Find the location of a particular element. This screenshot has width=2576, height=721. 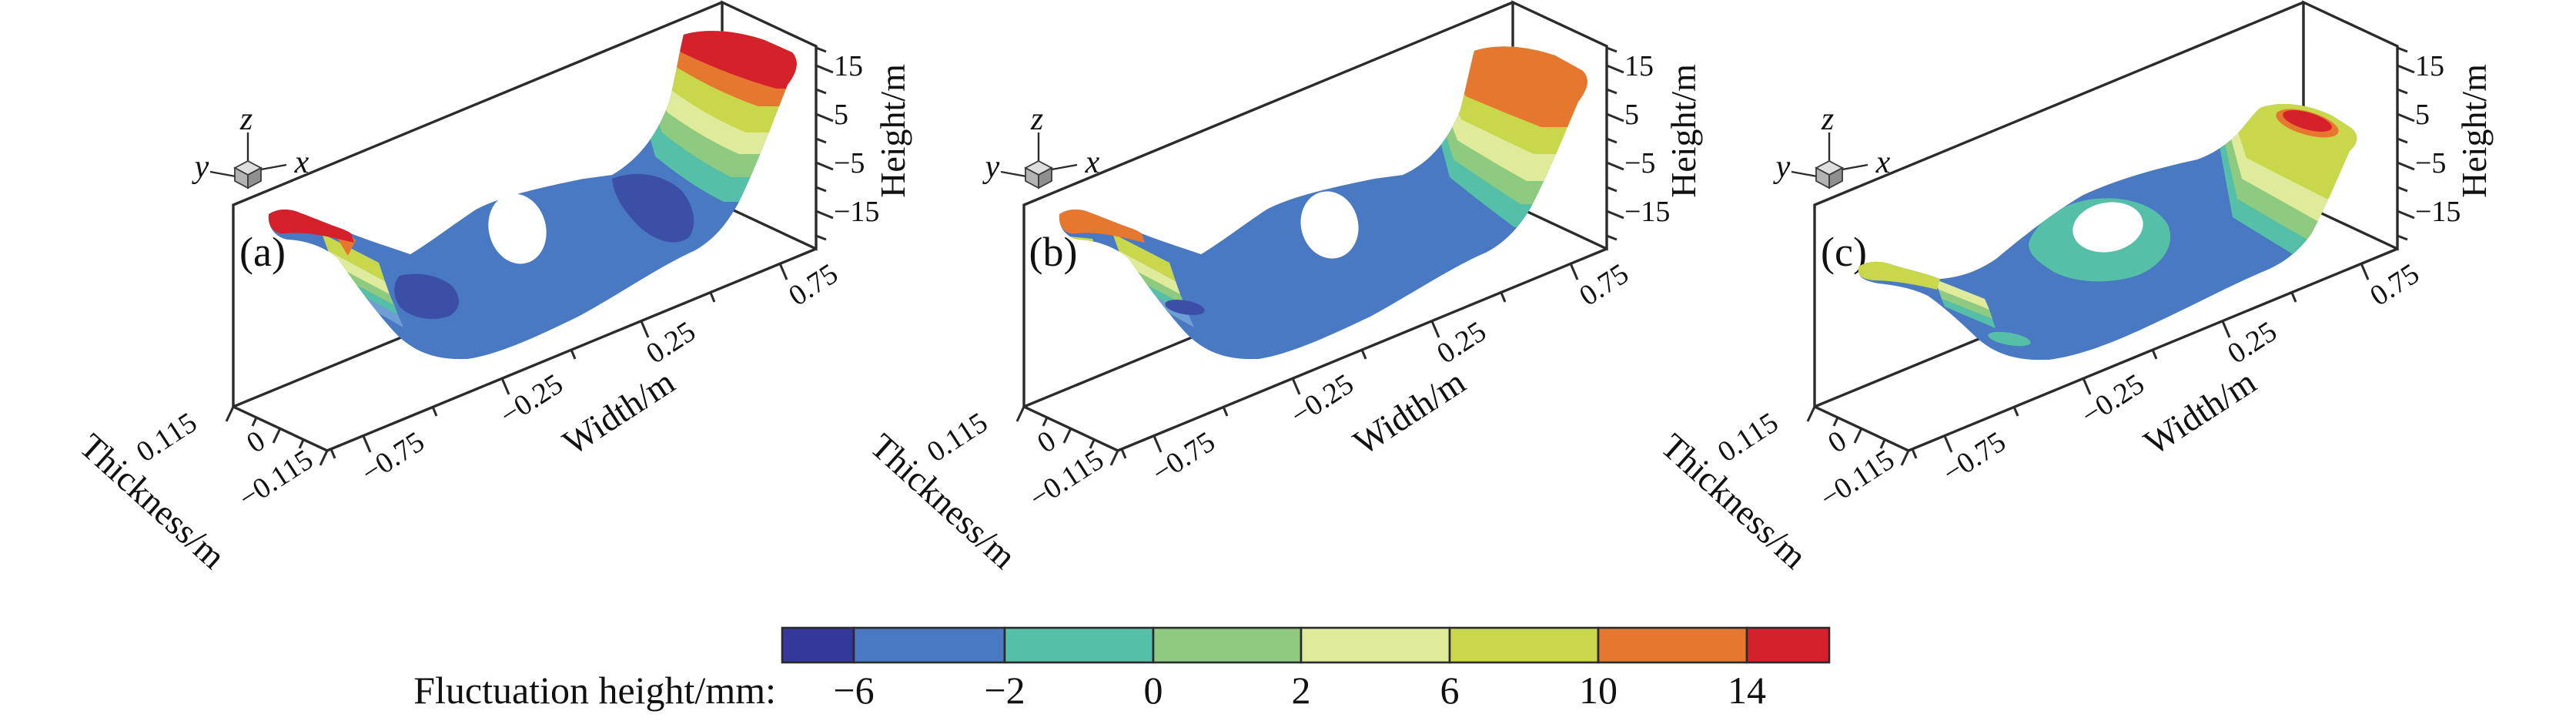

tip-band-teal is located at coordinates (1969, 314).